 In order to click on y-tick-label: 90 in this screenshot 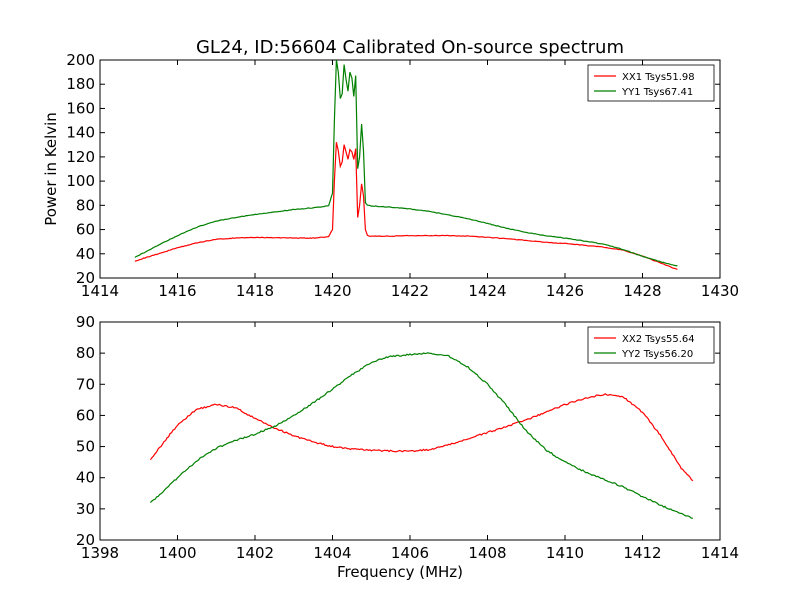, I will do `click(85, 322)`.